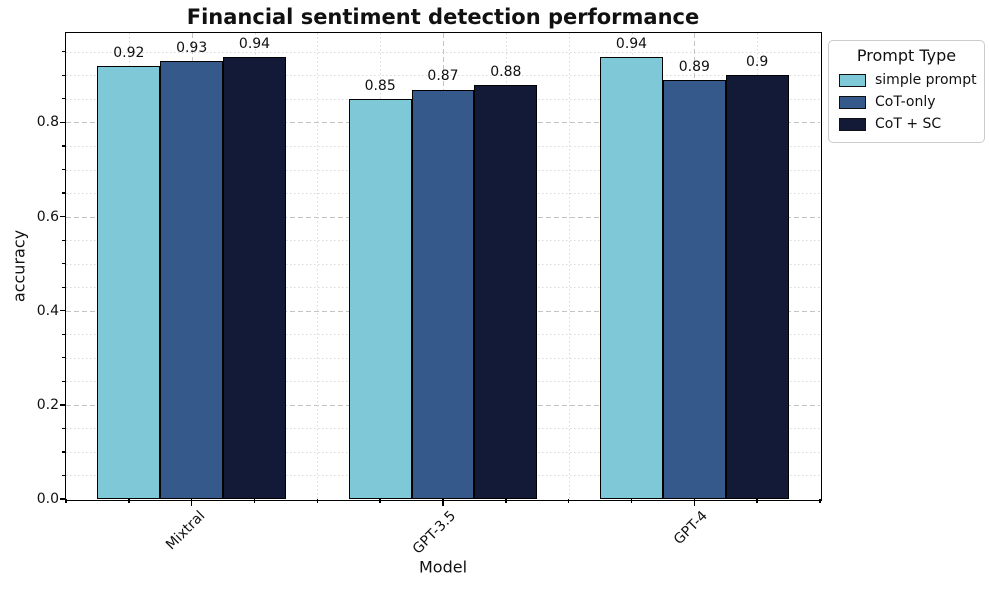 The image size is (989, 590). What do you see at coordinates (443, 294) in the screenshot?
I see `bar-GPT-3.5-CoT-only` at bounding box center [443, 294].